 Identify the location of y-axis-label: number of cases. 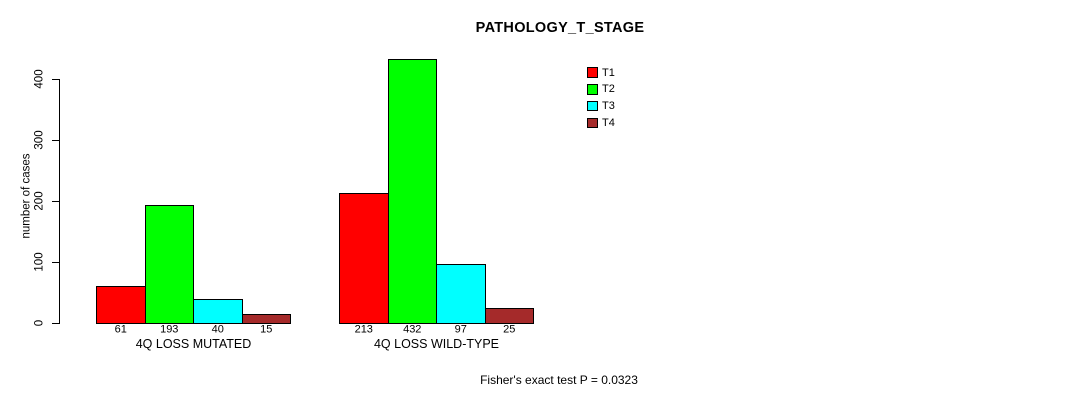
(26, 196).